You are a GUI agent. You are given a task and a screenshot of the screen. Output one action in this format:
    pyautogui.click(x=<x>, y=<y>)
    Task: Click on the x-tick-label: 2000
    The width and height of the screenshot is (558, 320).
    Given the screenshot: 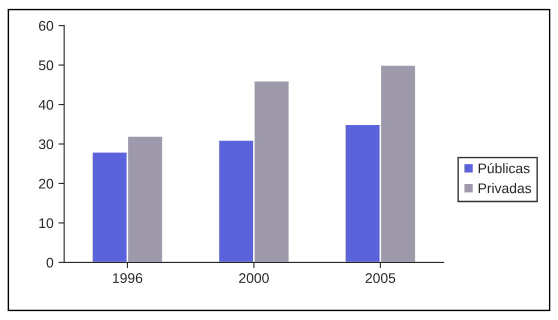 What is the action you would take?
    pyautogui.click(x=254, y=278)
    